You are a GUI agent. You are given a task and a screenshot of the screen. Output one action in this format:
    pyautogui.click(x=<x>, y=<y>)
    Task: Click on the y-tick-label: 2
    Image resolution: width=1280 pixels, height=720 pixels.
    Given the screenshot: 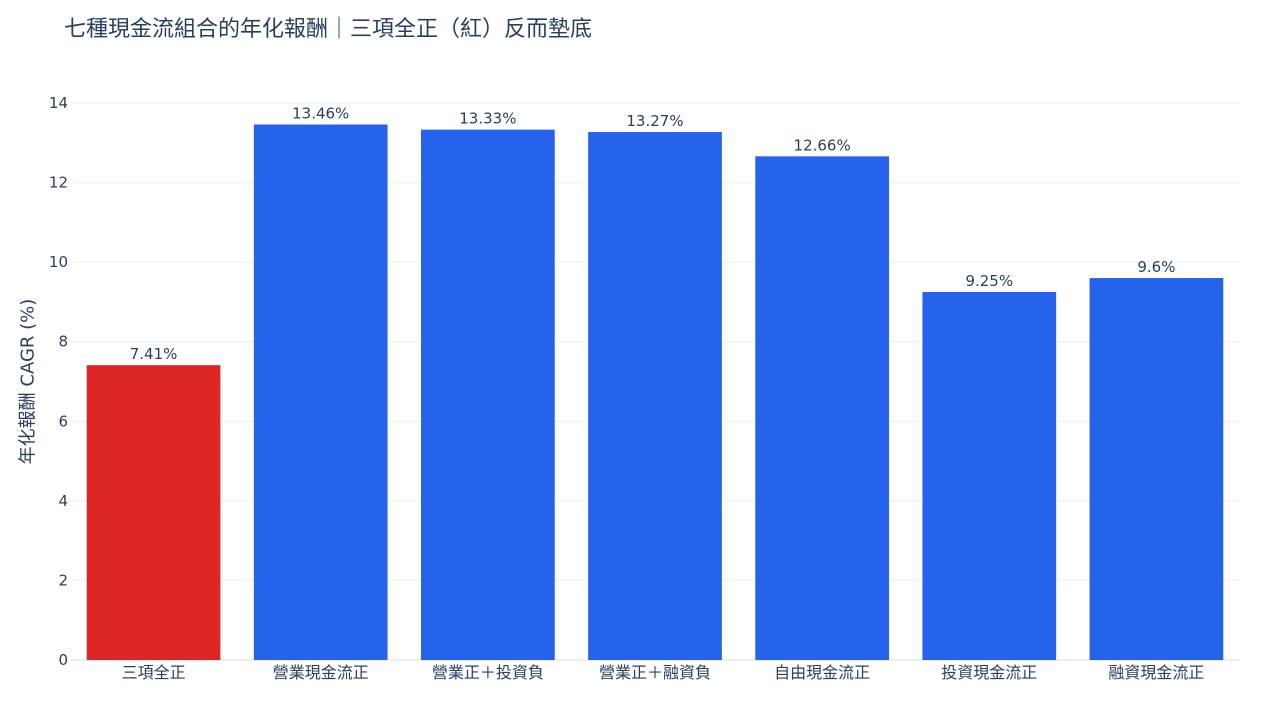 What is the action you would take?
    pyautogui.click(x=63, y=580)
    